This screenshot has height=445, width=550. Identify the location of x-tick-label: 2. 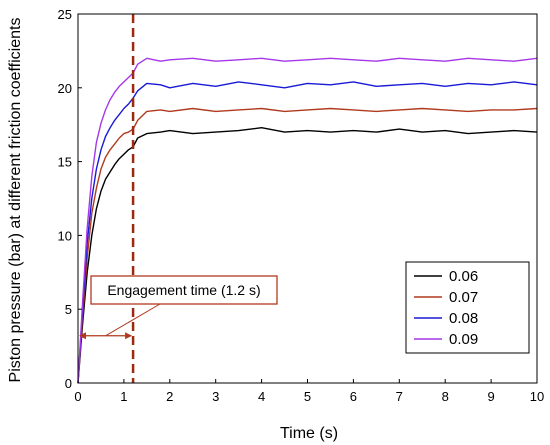
(169, 396).